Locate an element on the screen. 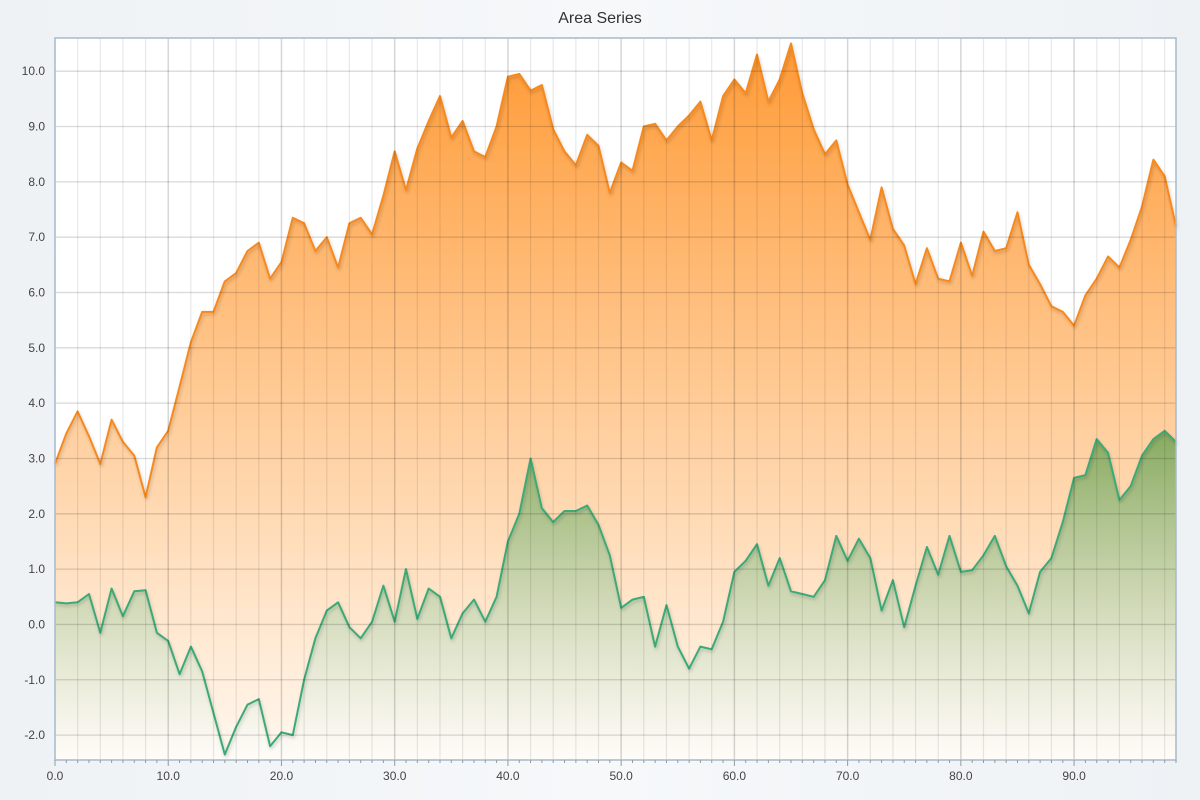 The image size is (1200, 800). x-tick-label: 70.0 is located at coordinates (848, 776).